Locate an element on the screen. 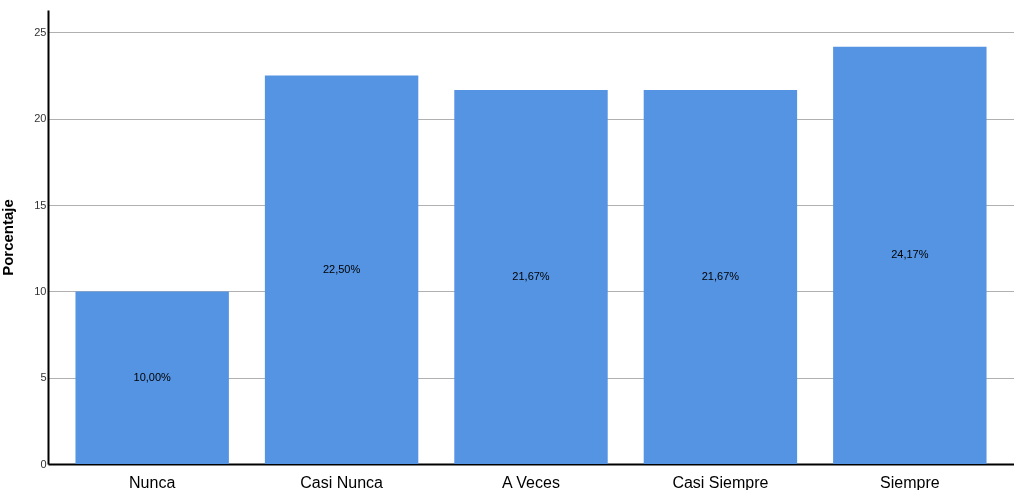  x-tick-label: Nunca is located at coordinates (152, 482).